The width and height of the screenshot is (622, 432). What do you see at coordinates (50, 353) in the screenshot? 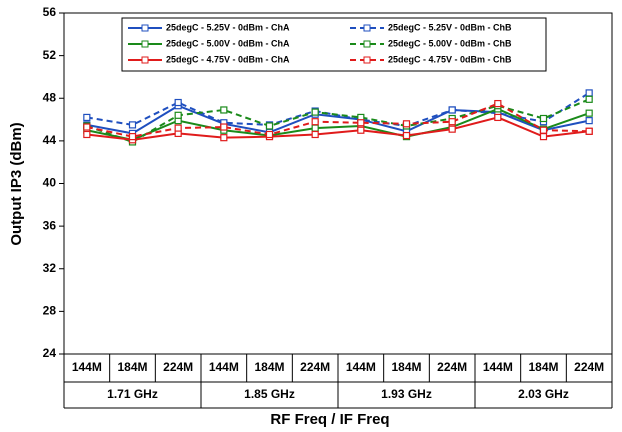
I see `y-tick-label: 24` at bounding box center [50, 353].